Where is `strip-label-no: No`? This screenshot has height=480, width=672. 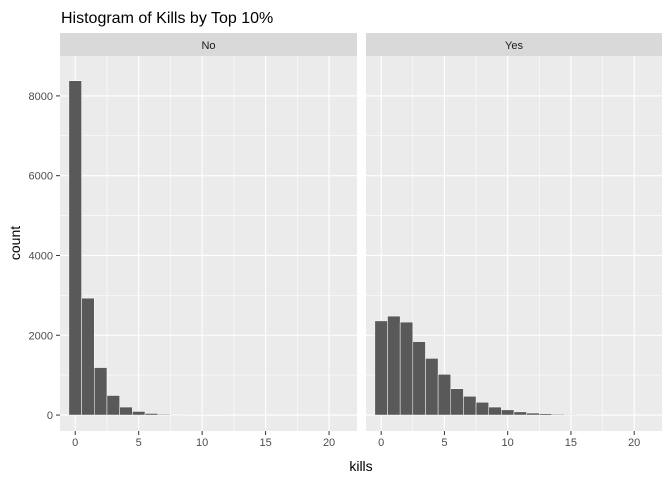
strip-label-no: No is located at coordinates (208, 46).